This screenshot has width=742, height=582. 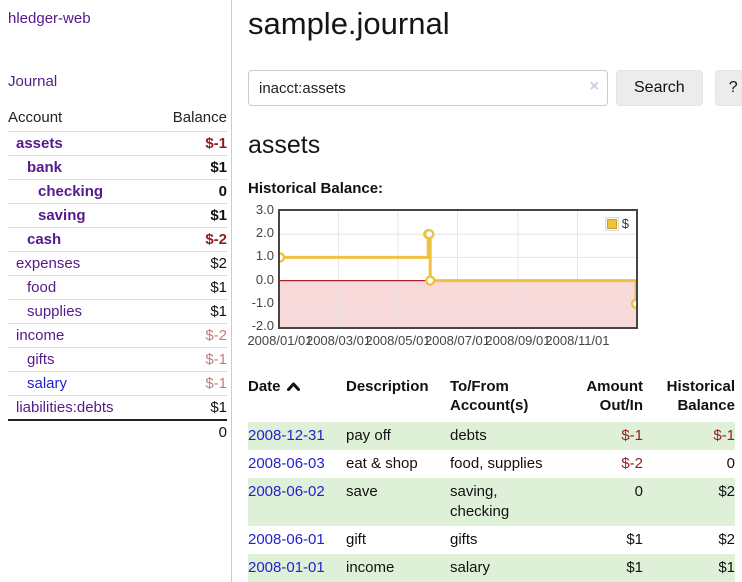 I want to click on balance-column-header-txn: Historical Balance, so click(x=700, y=396).